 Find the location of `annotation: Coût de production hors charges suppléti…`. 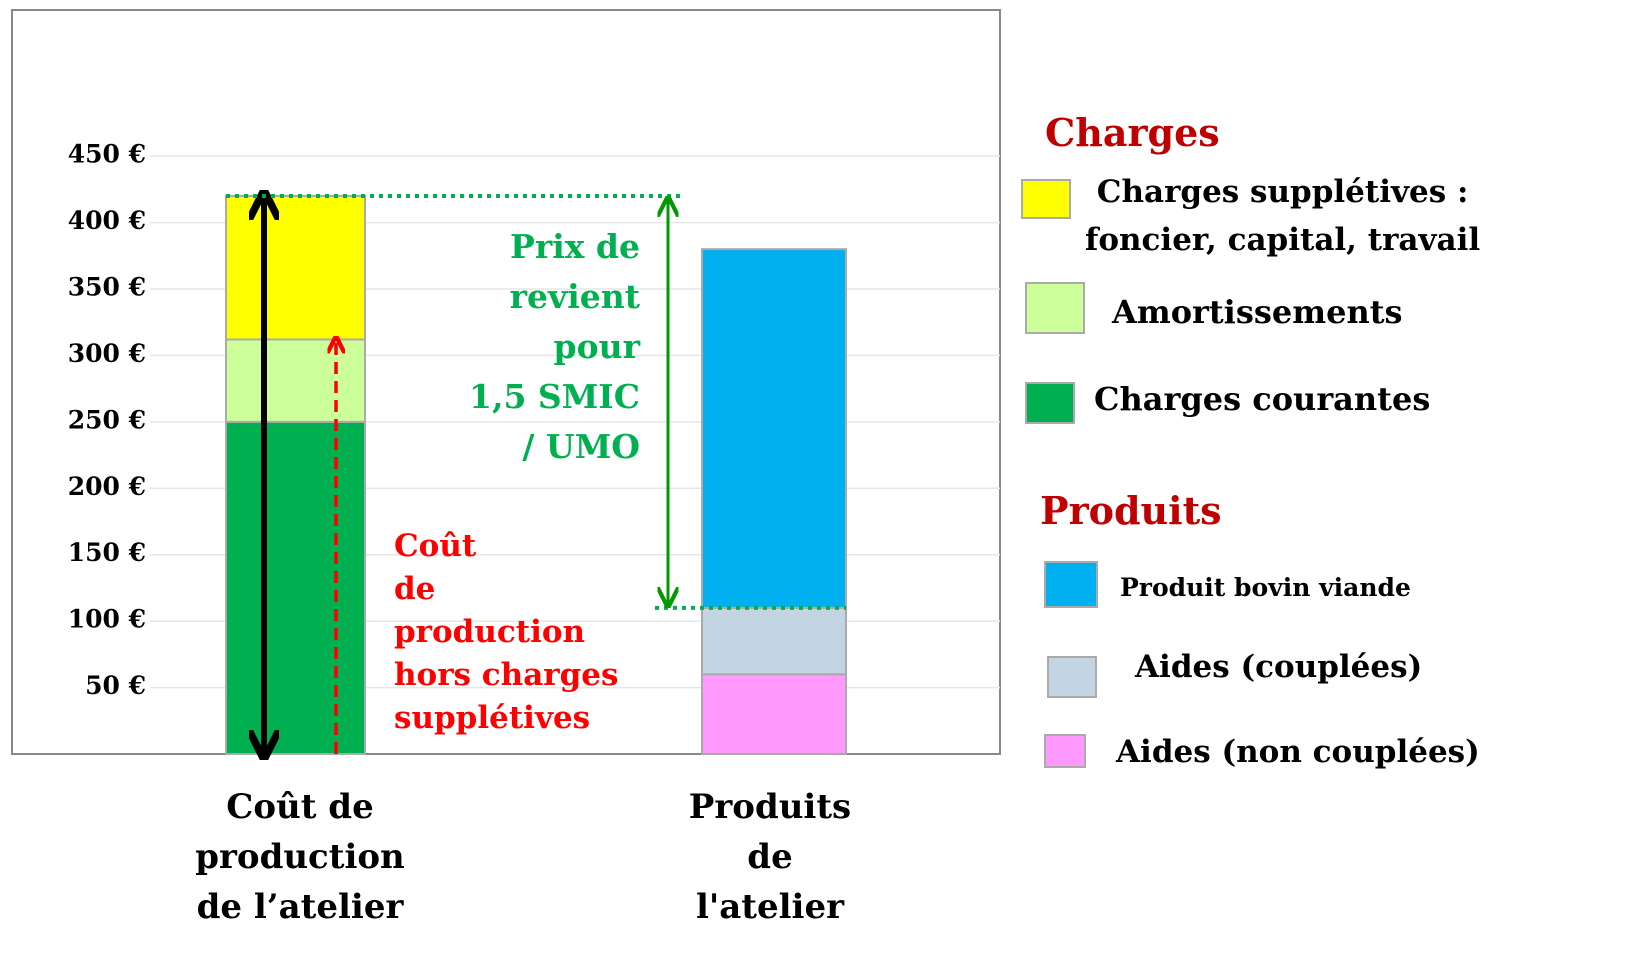

annotation: Coût de production hors charges suppléti… is located at coordinates (506, 632).